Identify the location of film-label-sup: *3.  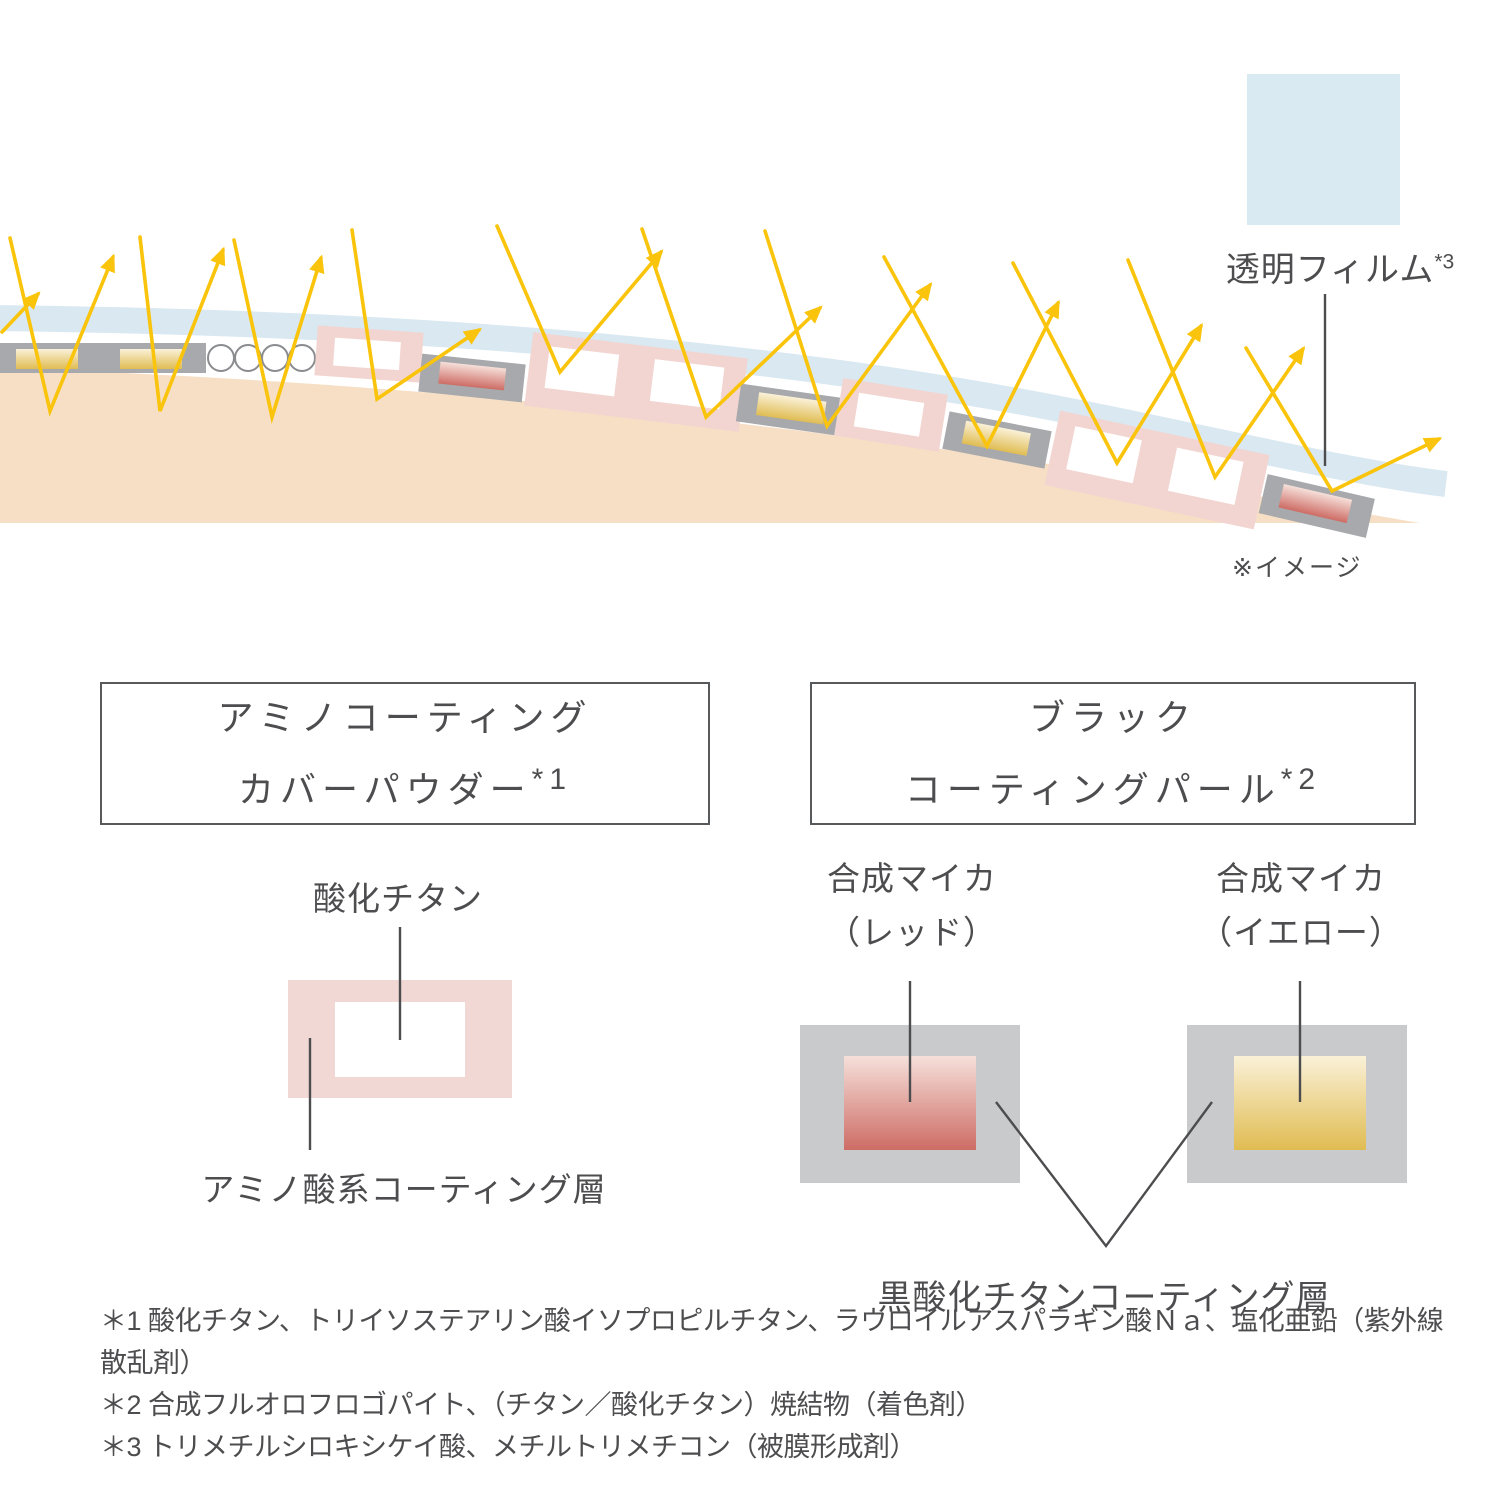
(1444, 262).